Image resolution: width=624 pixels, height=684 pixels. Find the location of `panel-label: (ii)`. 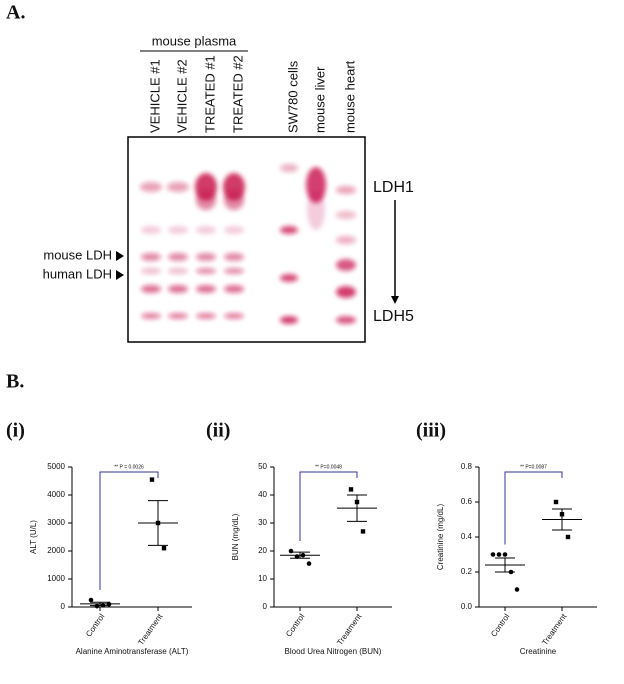

panel-label: (ii) is located at coordinates (218, 431).